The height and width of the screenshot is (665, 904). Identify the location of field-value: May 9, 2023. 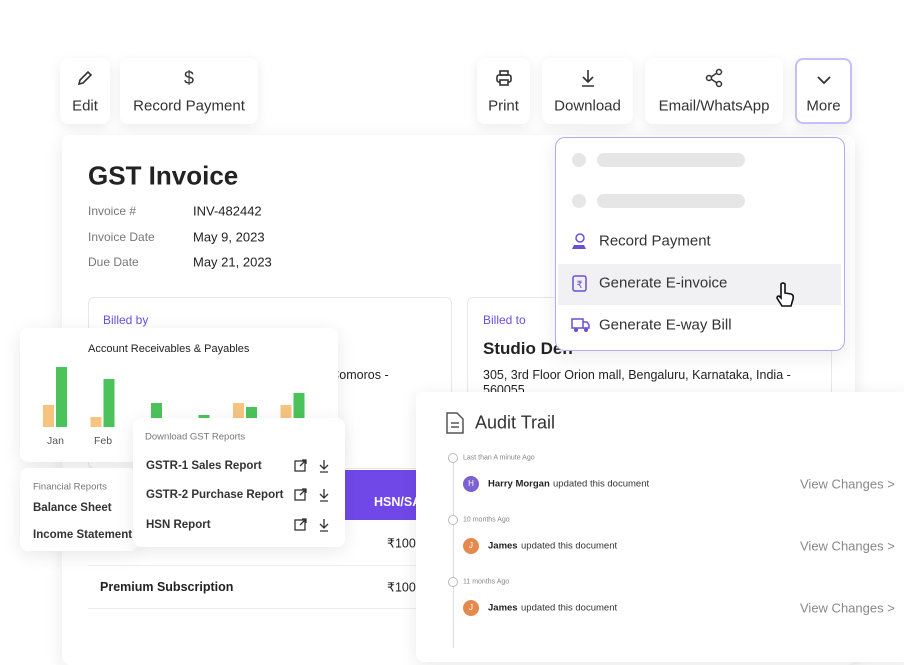
(229, 237).